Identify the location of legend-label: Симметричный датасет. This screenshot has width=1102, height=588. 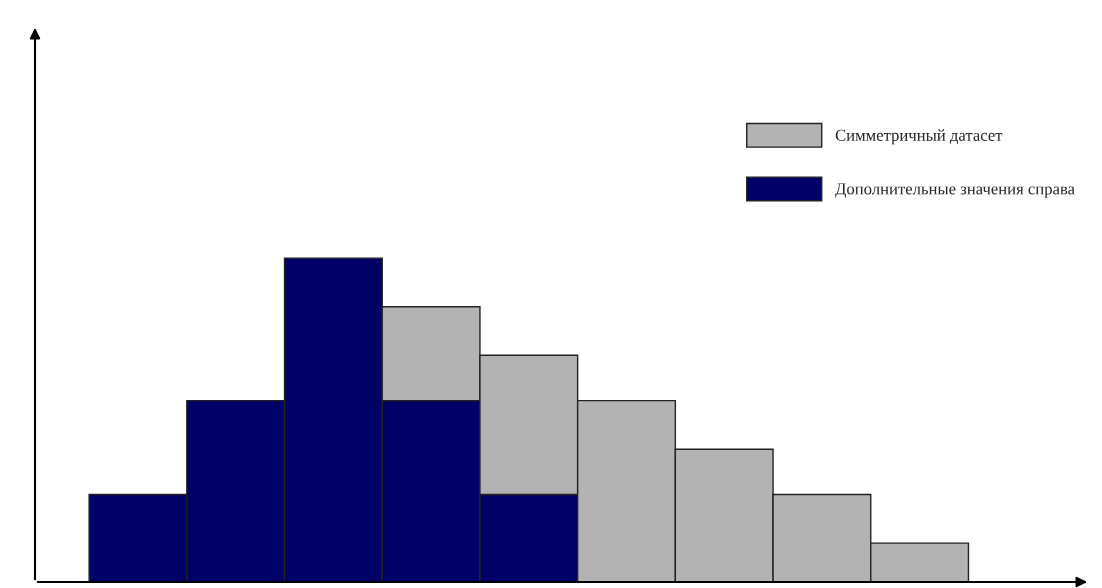
(919, 137).